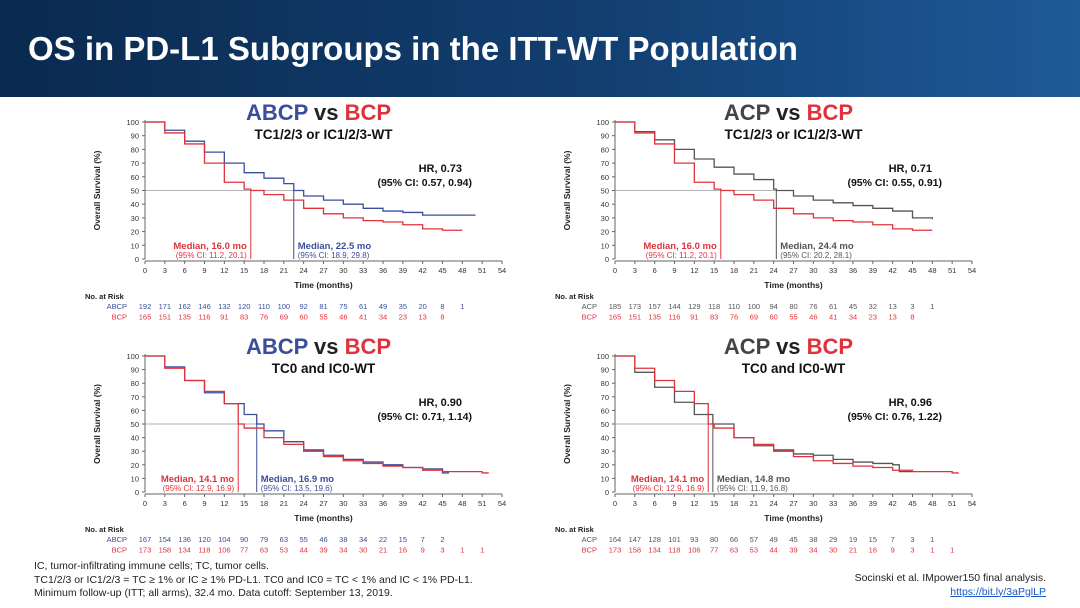  What do you see at coordinates (694, 306) in the screenshot?
I see `at-risk-count: 129` at bounding box center [694, 306].